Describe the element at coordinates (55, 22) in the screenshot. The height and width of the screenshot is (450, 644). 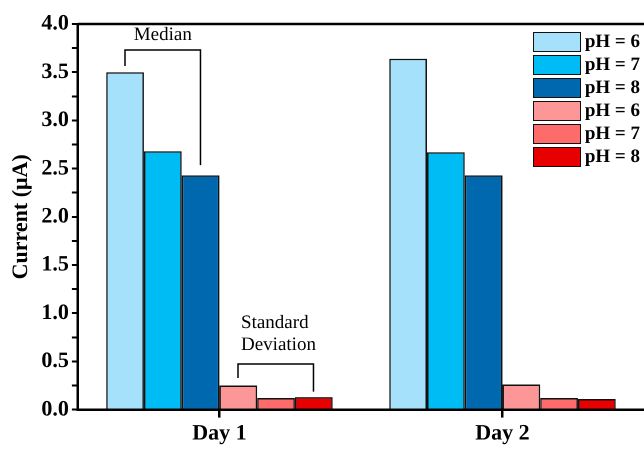
I see `y-tick-label: 4.0` at that location.